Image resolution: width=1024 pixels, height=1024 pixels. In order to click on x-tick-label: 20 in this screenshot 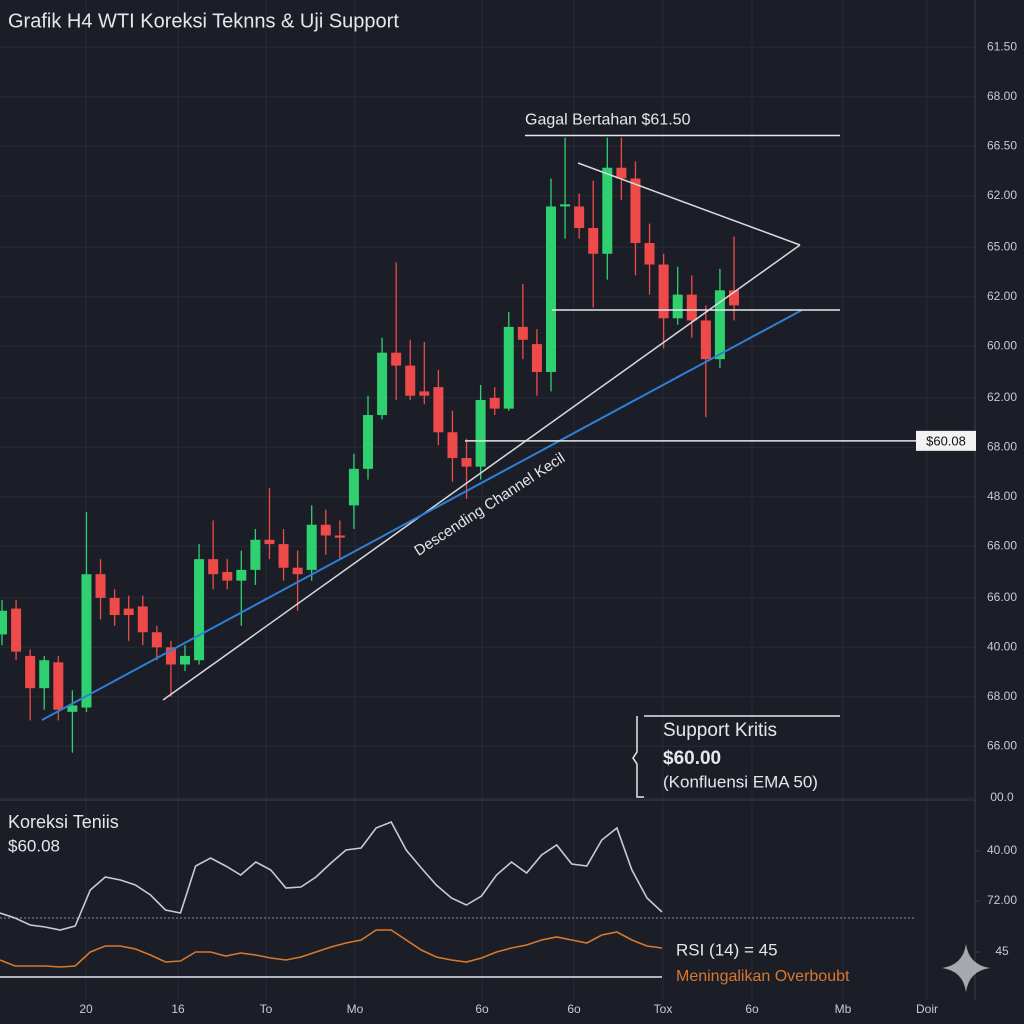, I will do `click(86, 1009)`.